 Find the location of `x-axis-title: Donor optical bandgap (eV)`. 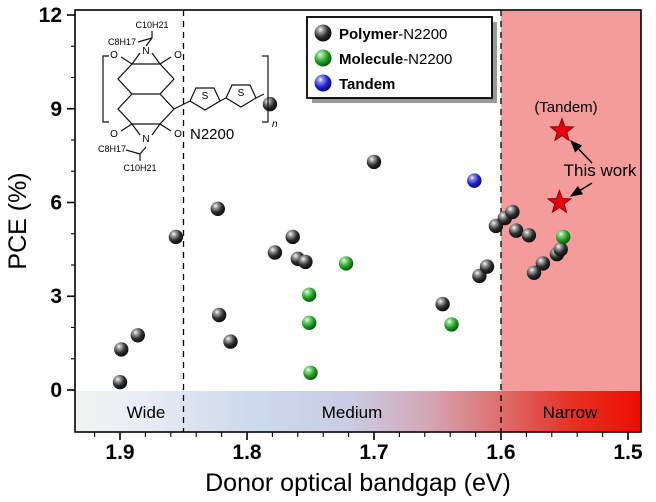

x-axis-title: Donor optical bandgap (eV) is located at coordinates (358, 483).